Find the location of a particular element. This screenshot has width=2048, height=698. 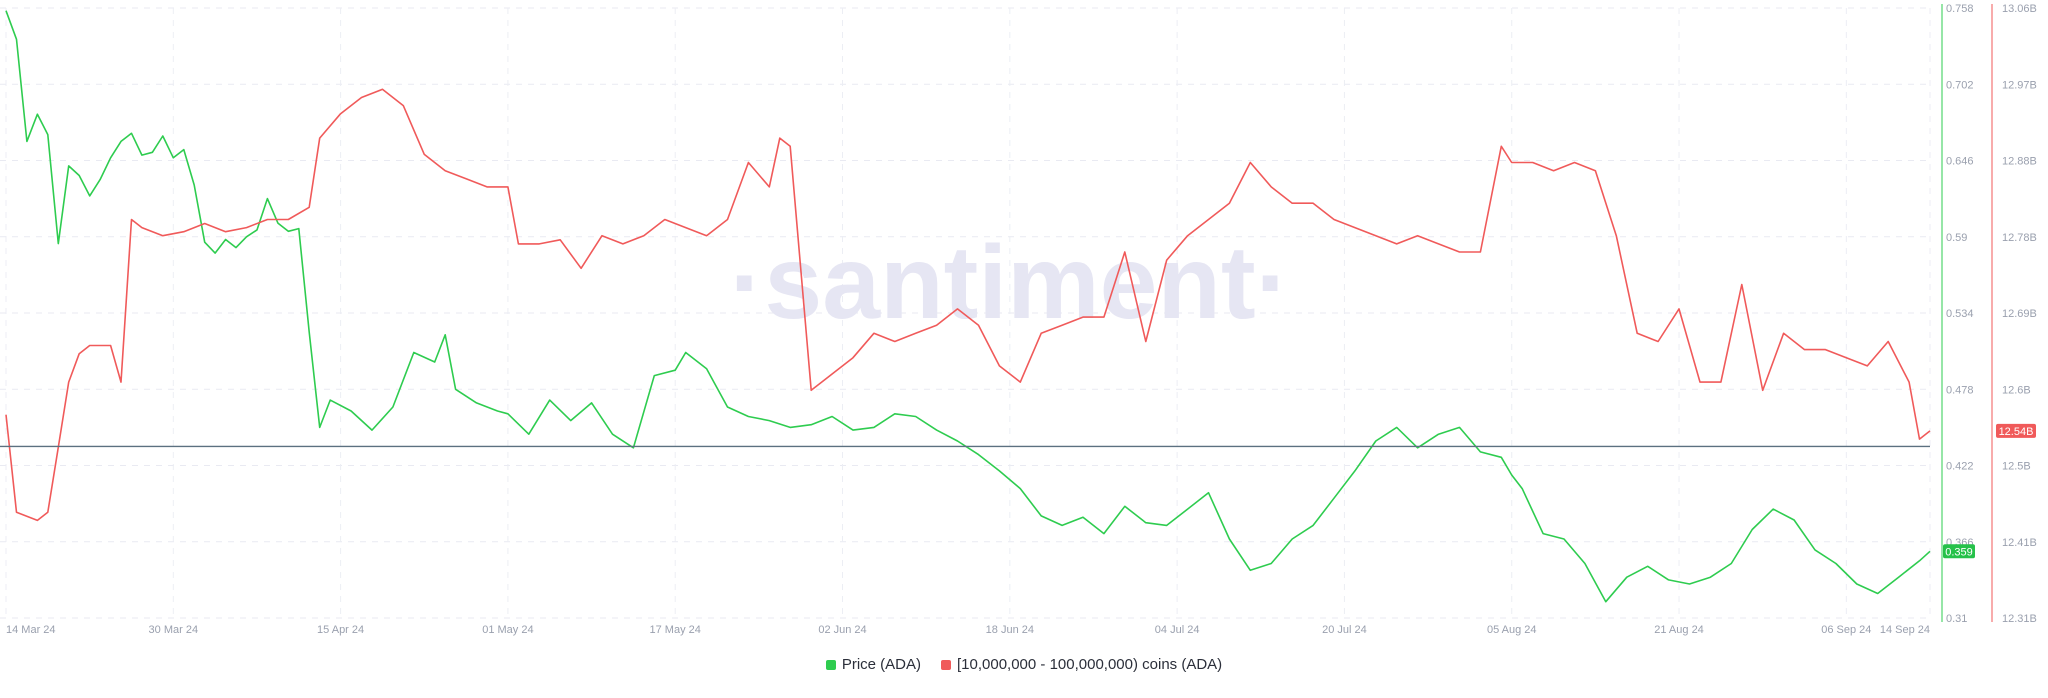

legend-item-holders: [10,000,000 - 100,000,000) coins (ADA) is located at coordinates (1081, 664).